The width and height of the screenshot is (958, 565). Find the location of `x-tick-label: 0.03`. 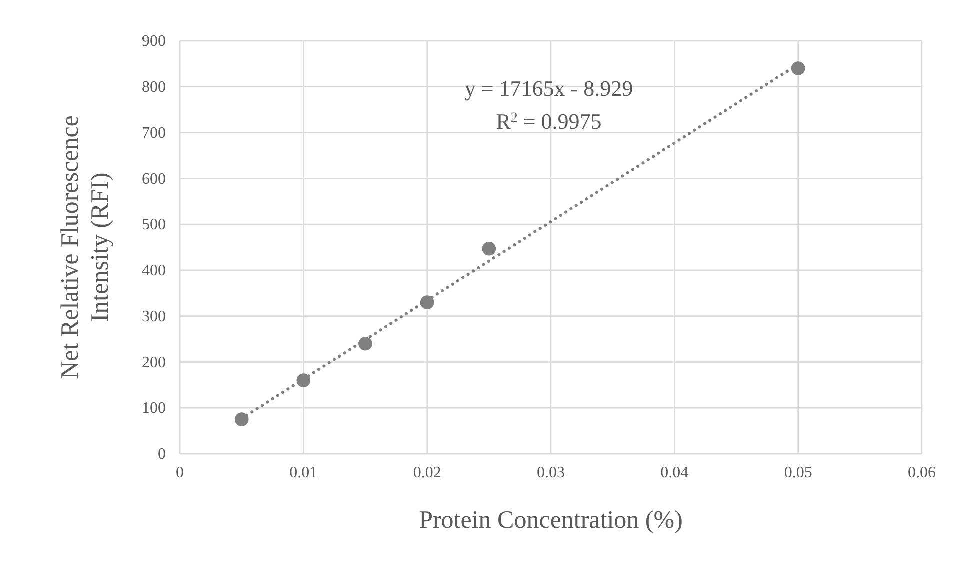

x-tick-label: 0.03 is located at coordinates (551, 473).